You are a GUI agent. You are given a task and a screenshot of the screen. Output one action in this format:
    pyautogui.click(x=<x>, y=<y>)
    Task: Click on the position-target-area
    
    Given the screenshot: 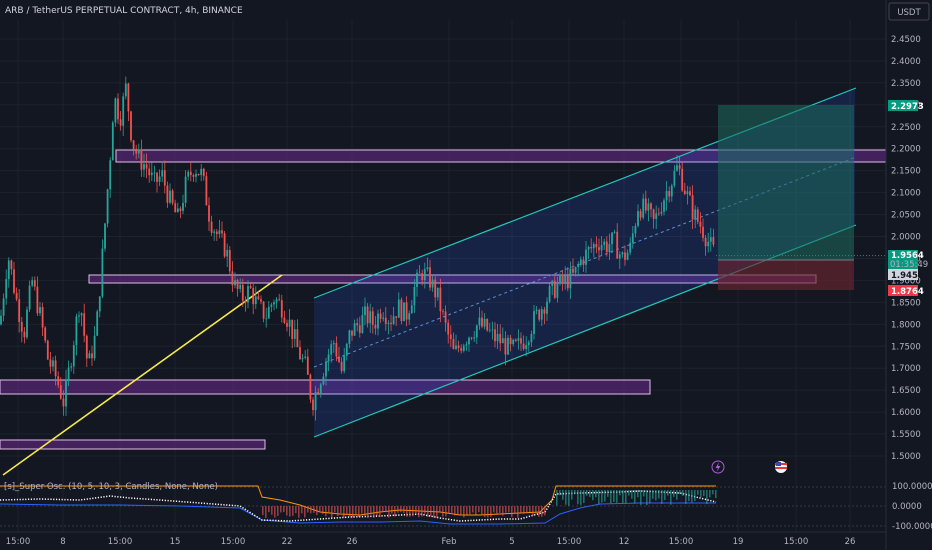 What is the action you would take?
    pyautogui.click(x=786, y=182)
    